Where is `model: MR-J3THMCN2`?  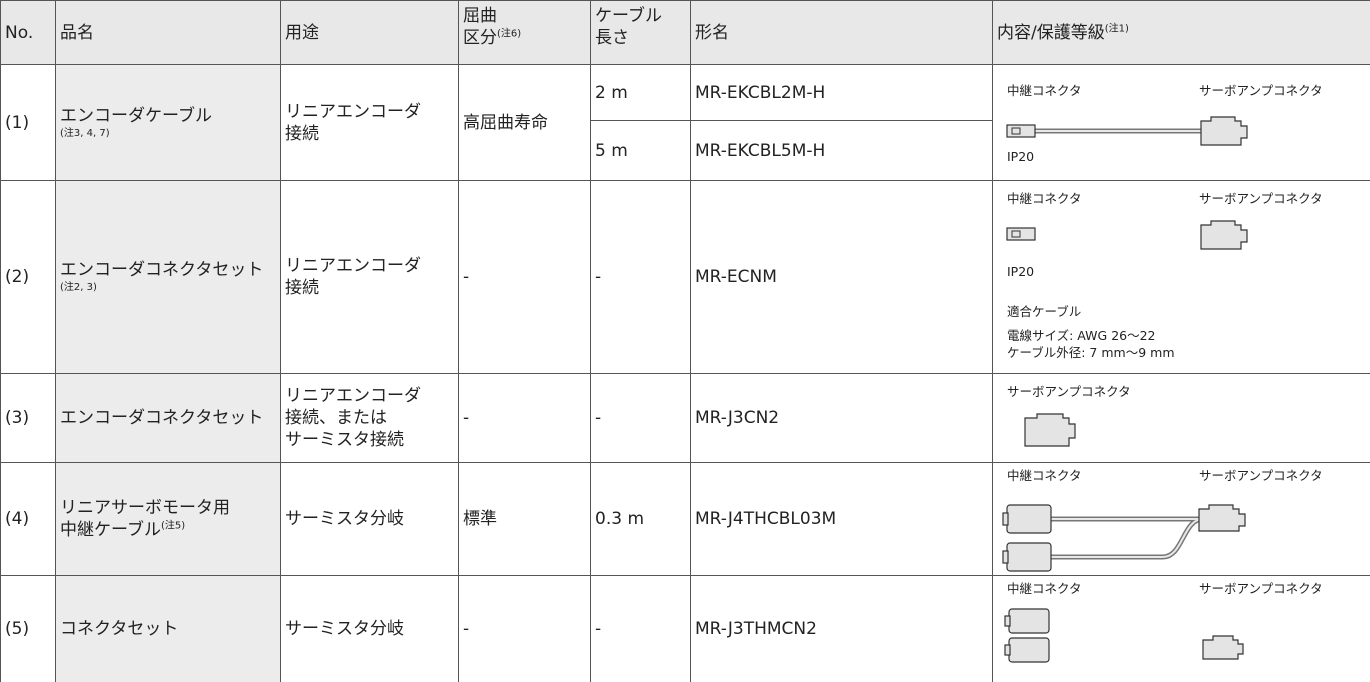
model: MR-J3THMCN2 is located at coordinates (756, 629).